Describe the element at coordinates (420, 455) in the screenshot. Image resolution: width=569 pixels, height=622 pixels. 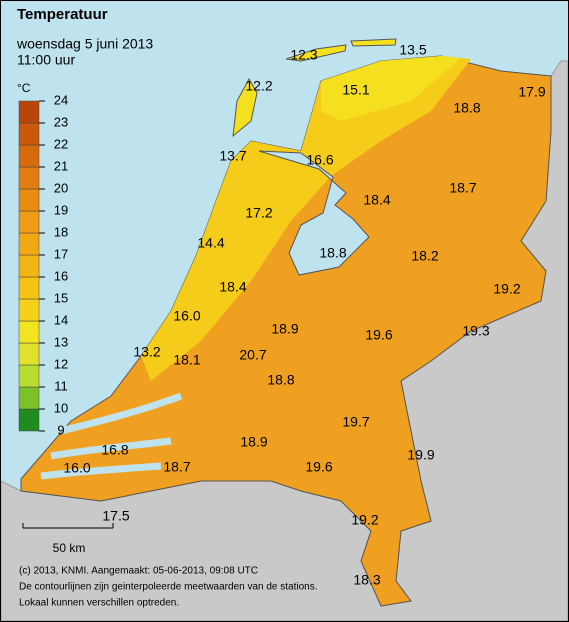
I see `station-value: 19.9` at that location.